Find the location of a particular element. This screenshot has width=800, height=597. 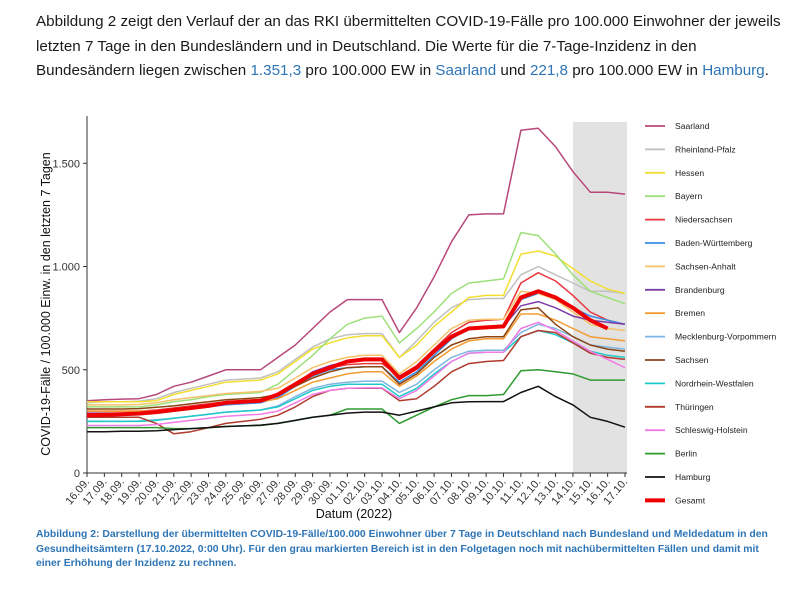

y-tick-label: 1.500 is located at coordinates (66, 164).